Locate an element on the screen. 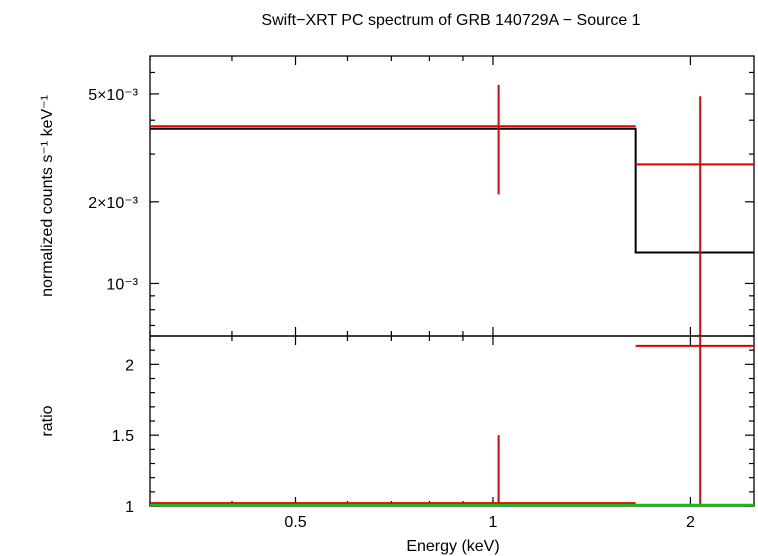  spectrum-y-tick-label: 10⁻³ is located at coordinates (122, 284).